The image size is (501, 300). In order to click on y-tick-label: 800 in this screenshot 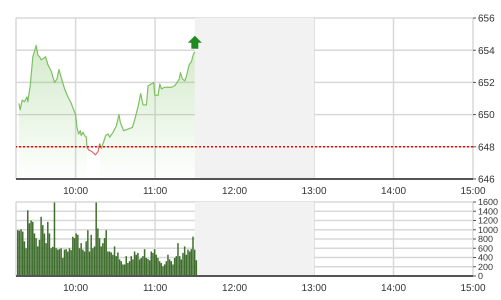, I will do `click(486, 239)`.